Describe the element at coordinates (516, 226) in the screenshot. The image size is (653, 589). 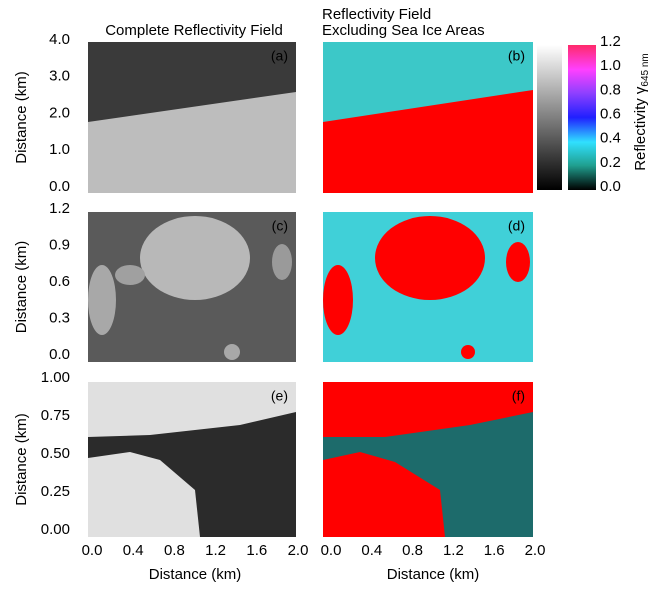
I see `panel-label: (d)` at that location.